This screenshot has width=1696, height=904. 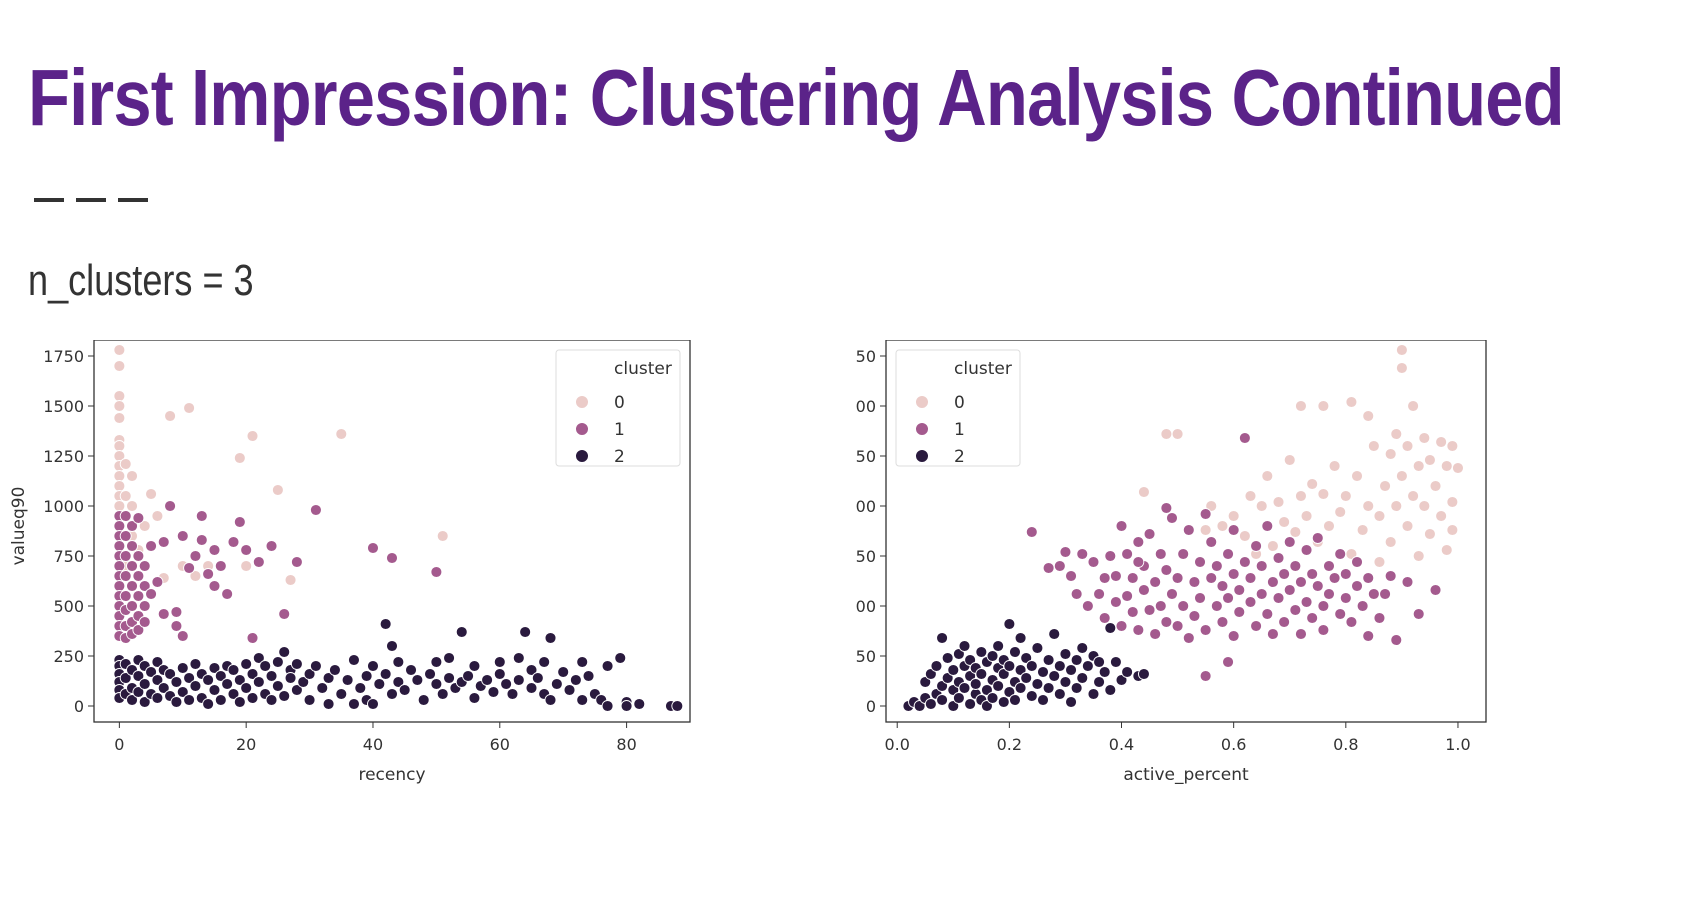 What do you see at coordinates (1183, 528) in the screenshot?
I see `points-group` at bounding box center [1183, 528].